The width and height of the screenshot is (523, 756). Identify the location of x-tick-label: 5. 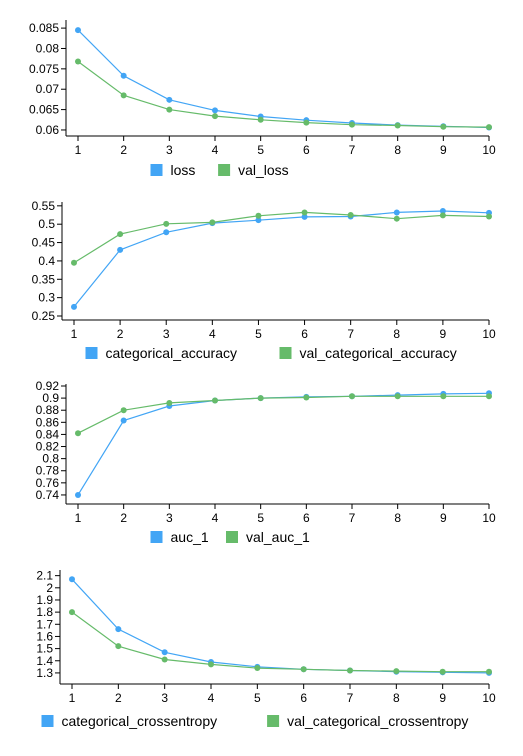
(257, 698).